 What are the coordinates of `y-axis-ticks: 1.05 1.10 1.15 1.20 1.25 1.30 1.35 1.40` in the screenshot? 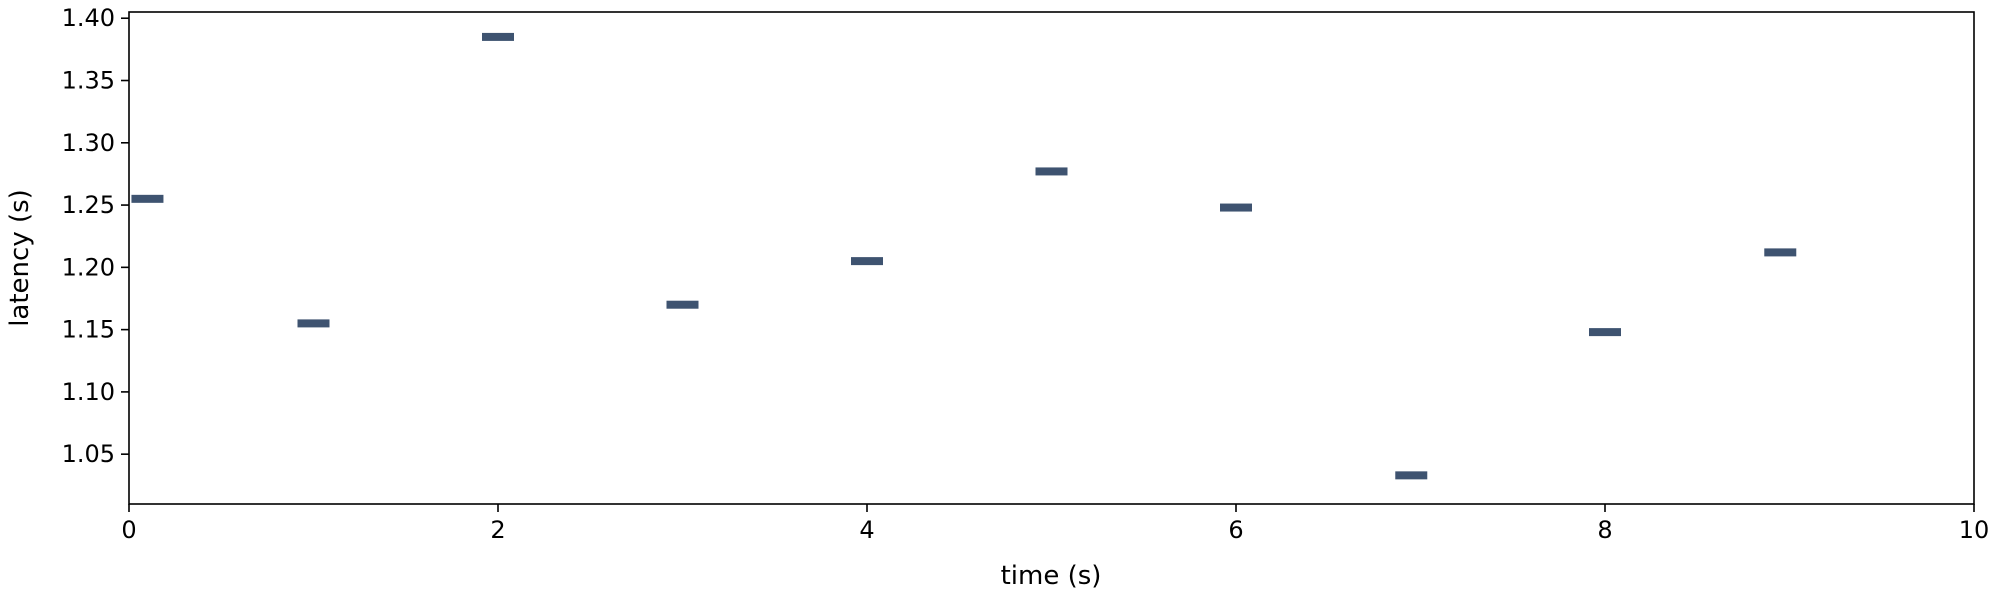 It's located at (95, 236).